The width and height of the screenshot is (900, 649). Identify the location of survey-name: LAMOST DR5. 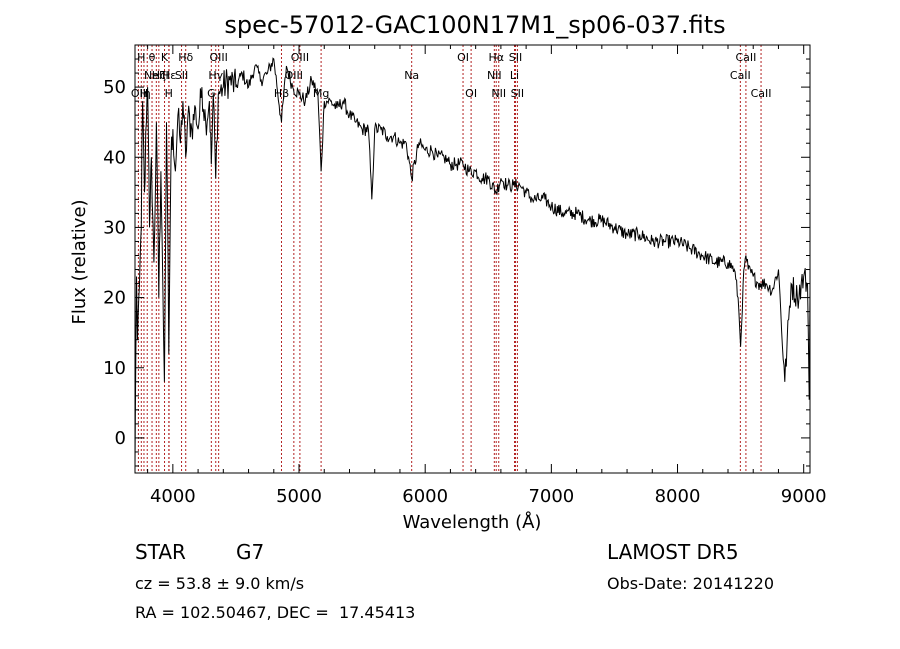
(673, 552).